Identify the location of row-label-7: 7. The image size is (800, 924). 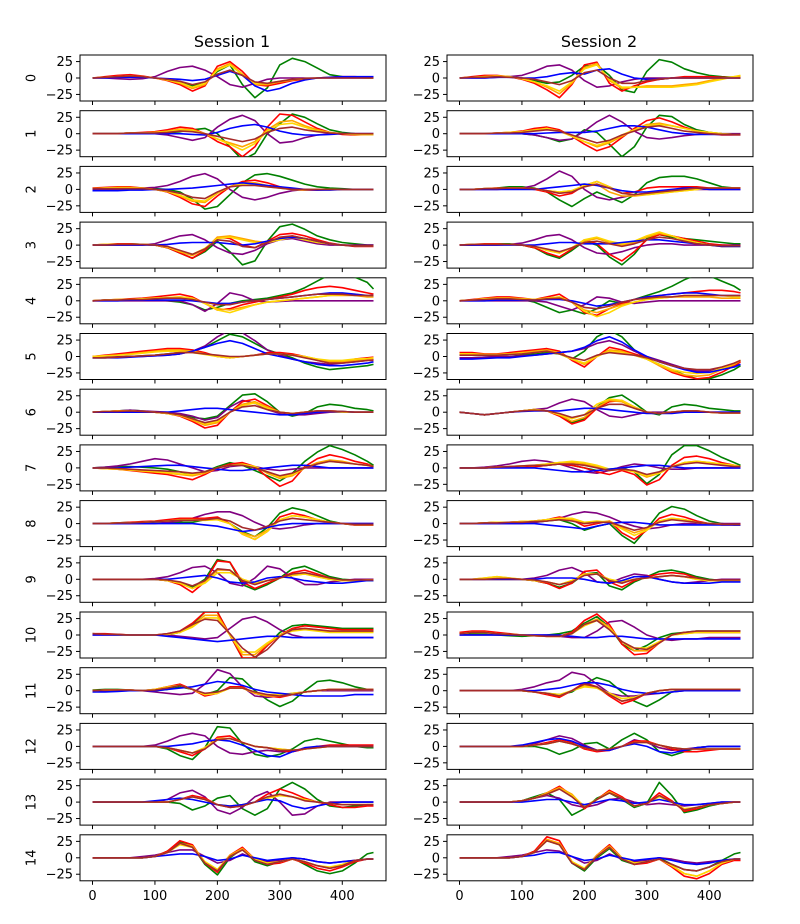
(32, 468).